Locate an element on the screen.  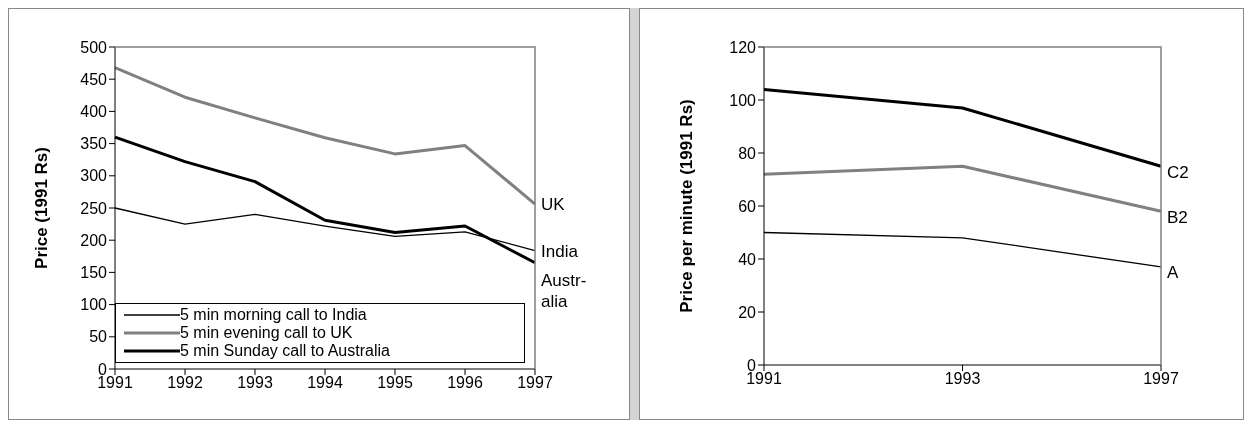
legend-label: 5 min morning call to India is located at coordinates (273, 315).